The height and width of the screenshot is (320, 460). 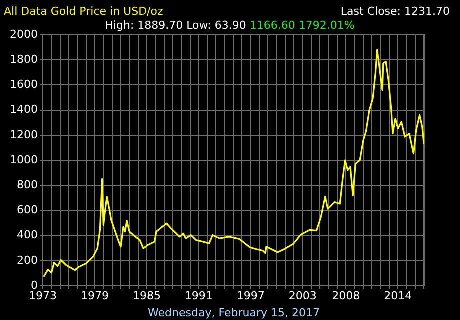 I want to click on y-tick-label: 2000, so click(x=24, y=34).